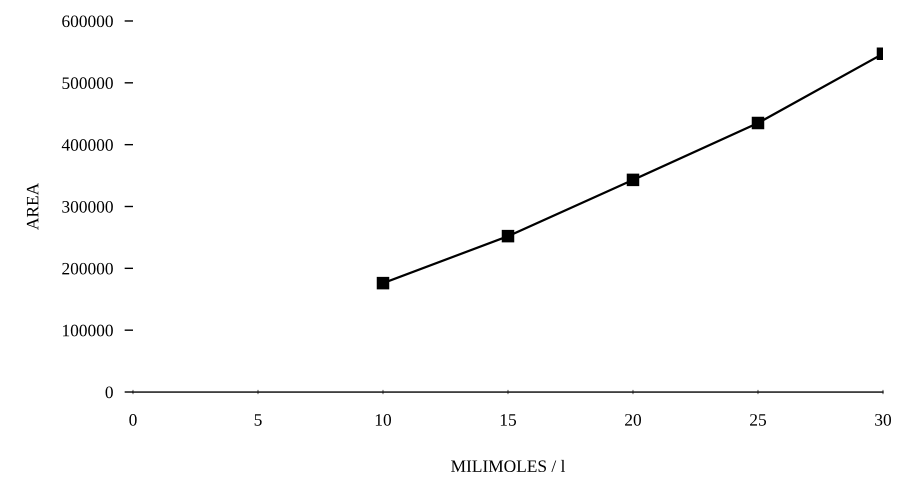 Image resolution: width=906 pixels, height=488 pixels. What do you see at coordinates (87, 83) in the screenshot?
I see `y-tick-label: 500000` at bounding box center [87, 83].